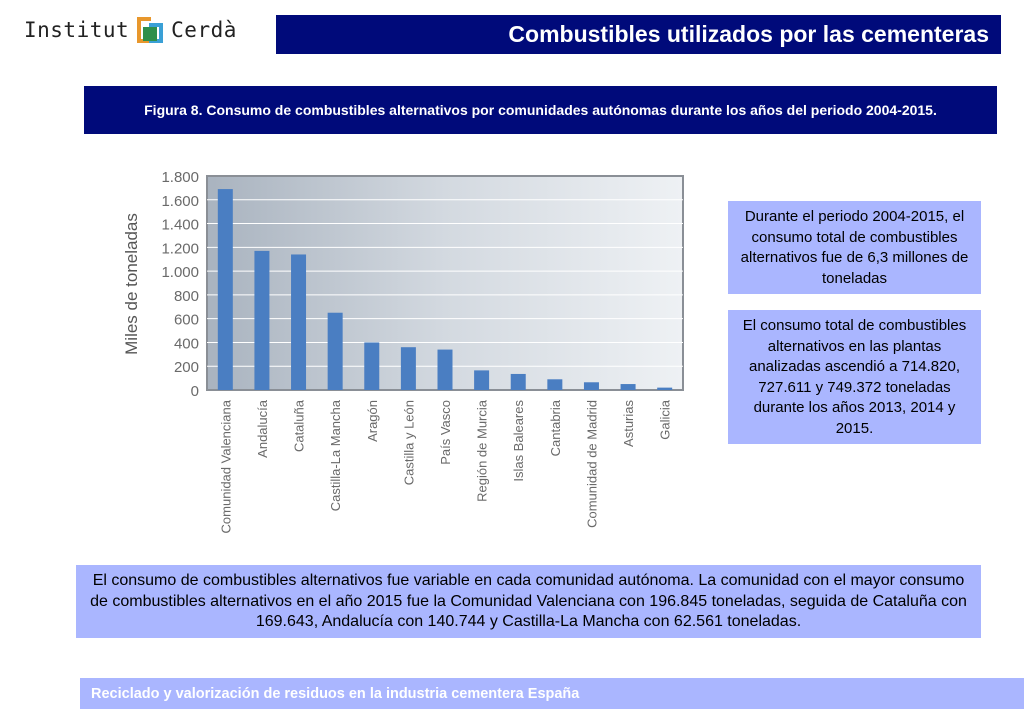  Describe the element at coordinates (180, 272) in the screenshot. I see `y-tick-label: 1.000` at that location.